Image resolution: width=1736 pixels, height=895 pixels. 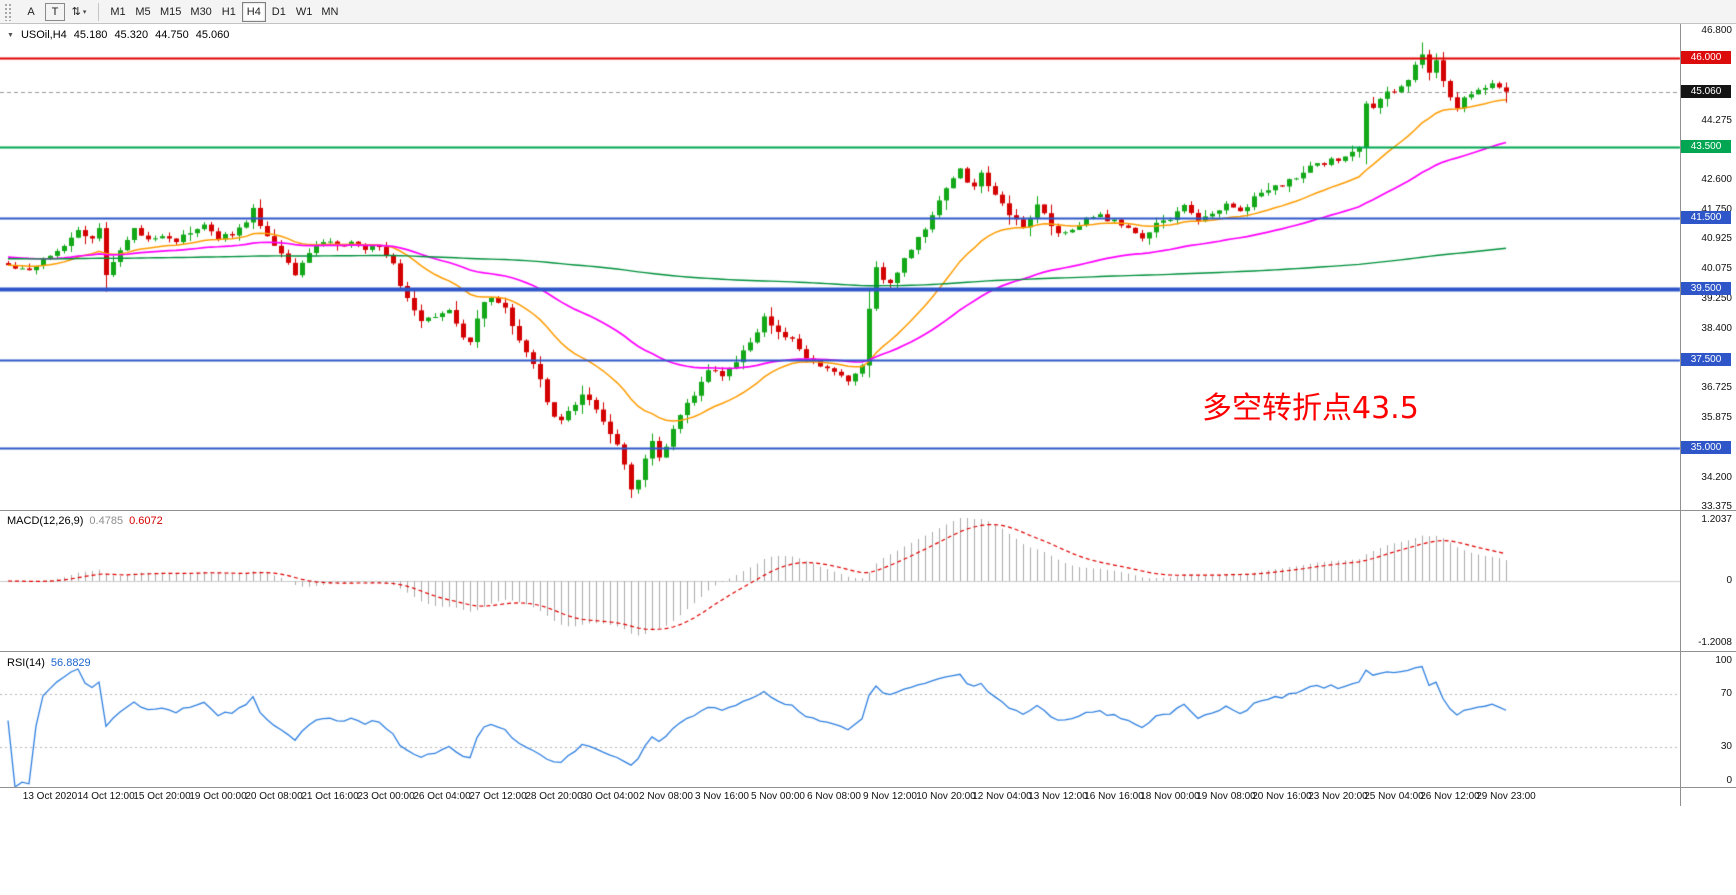 What do you see at coordinates (1706, 146) in the screenshot?
I see `price-level-badge: 43.500` at bounding box center [1706, 146].